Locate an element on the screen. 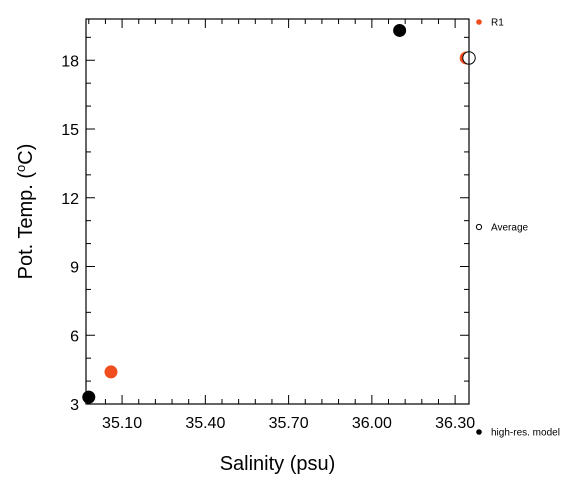 This screenshot has height=486, width=575. x-axis-title: Salinity (psu) is located at coordinates (278, 464).